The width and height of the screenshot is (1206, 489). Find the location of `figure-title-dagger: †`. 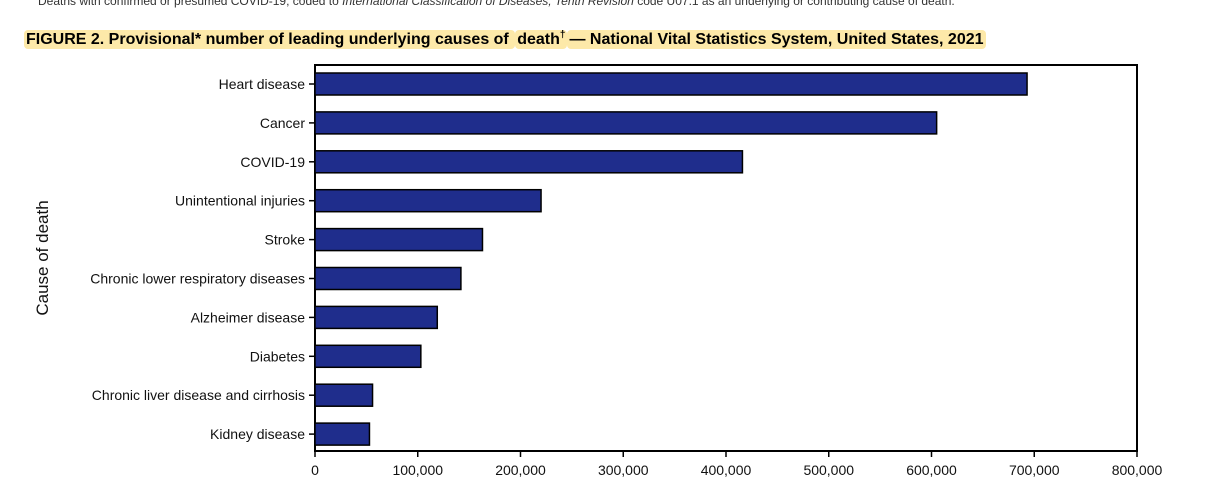

figure-title-dagger: † is located at coordinates (562, 35).